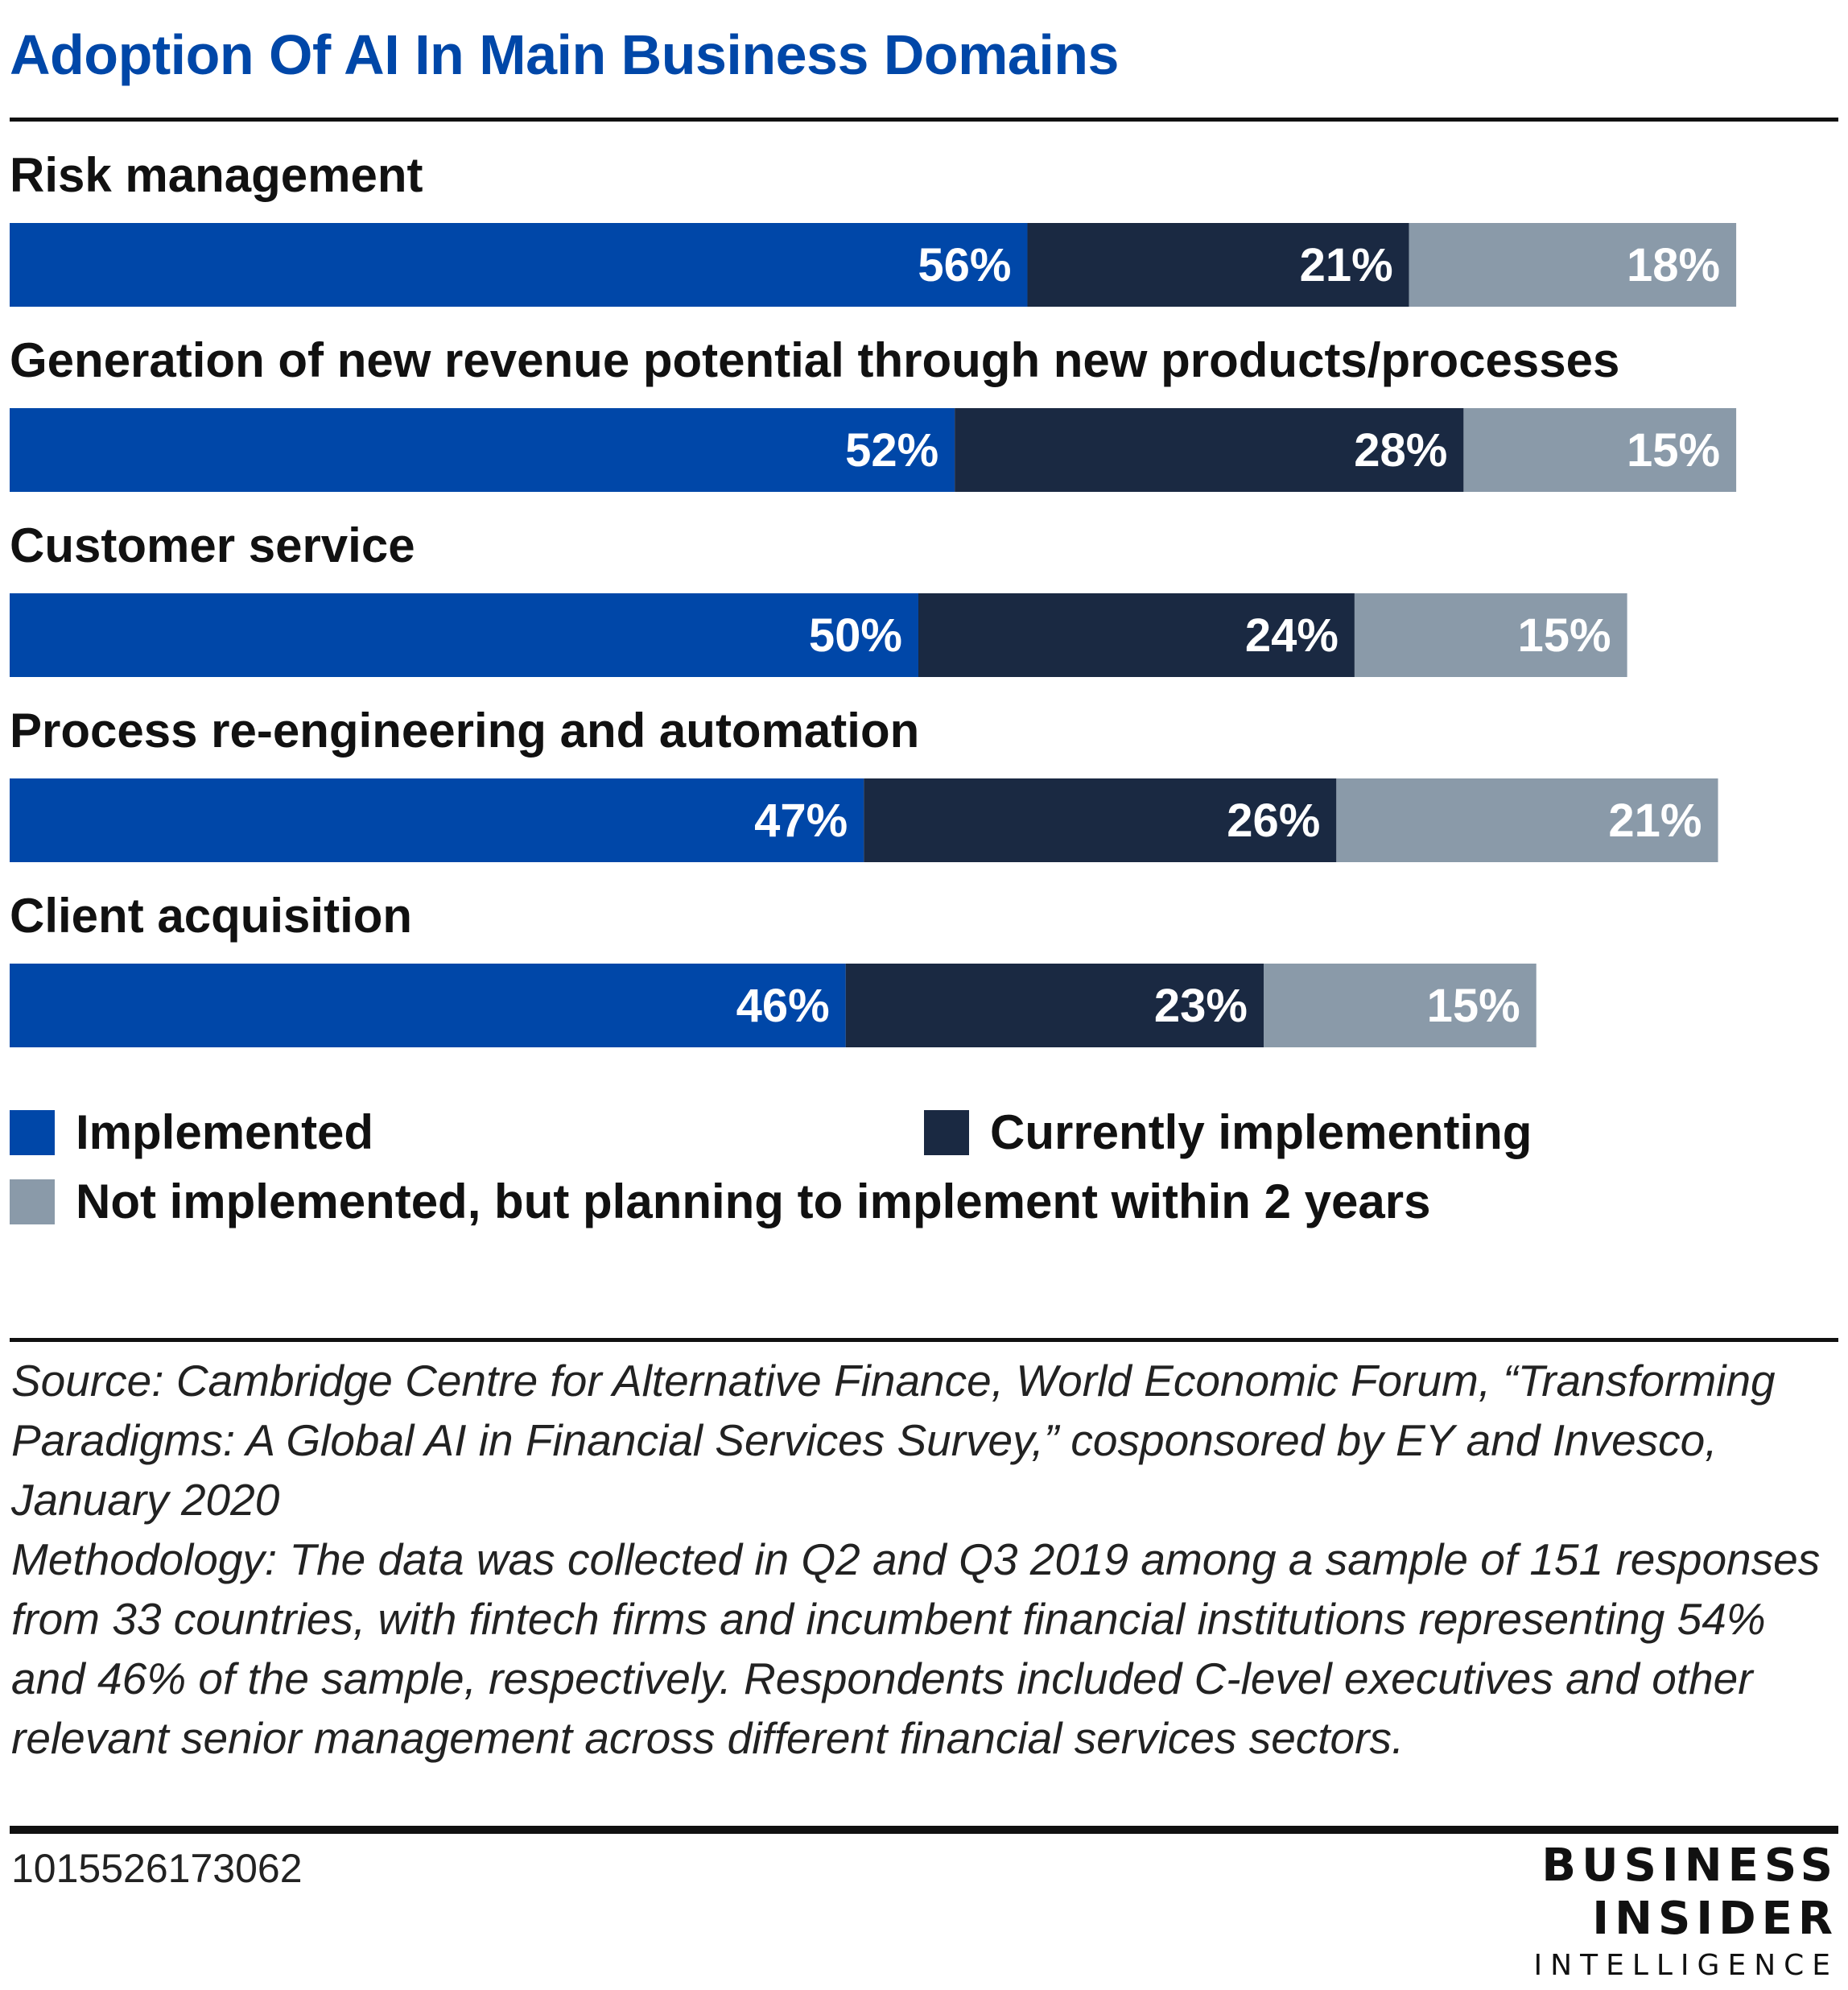  I want to click on category-label-customer-service: Customer service, so click(212, 545).